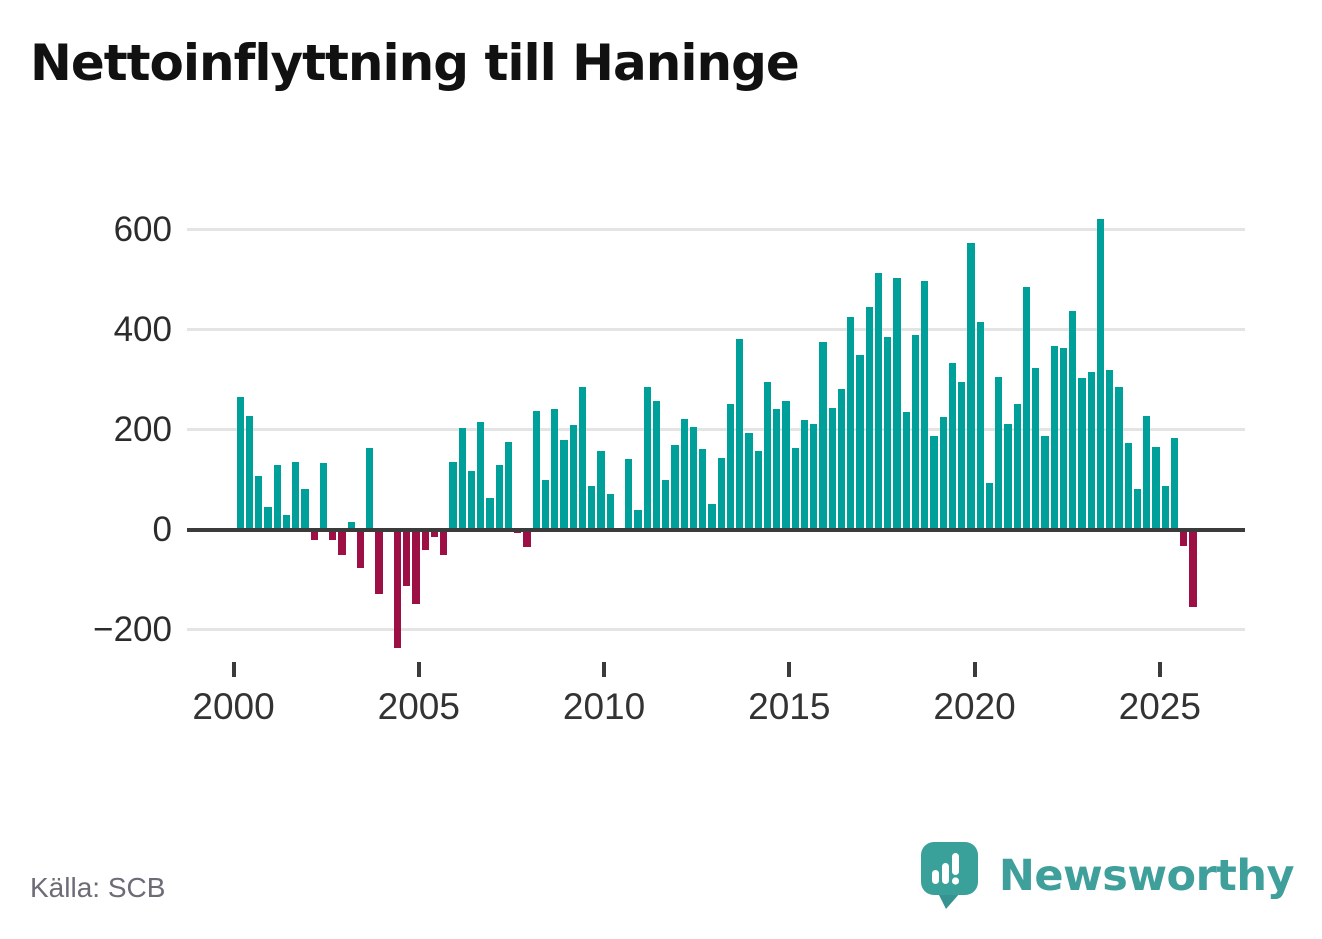 Image resolution: width=1322 pixels, height=939 pixels. What do you see at coordinates (508, 486) in the screenshot?
I see `bar-2007-q2` at bounding box center [508, 486].